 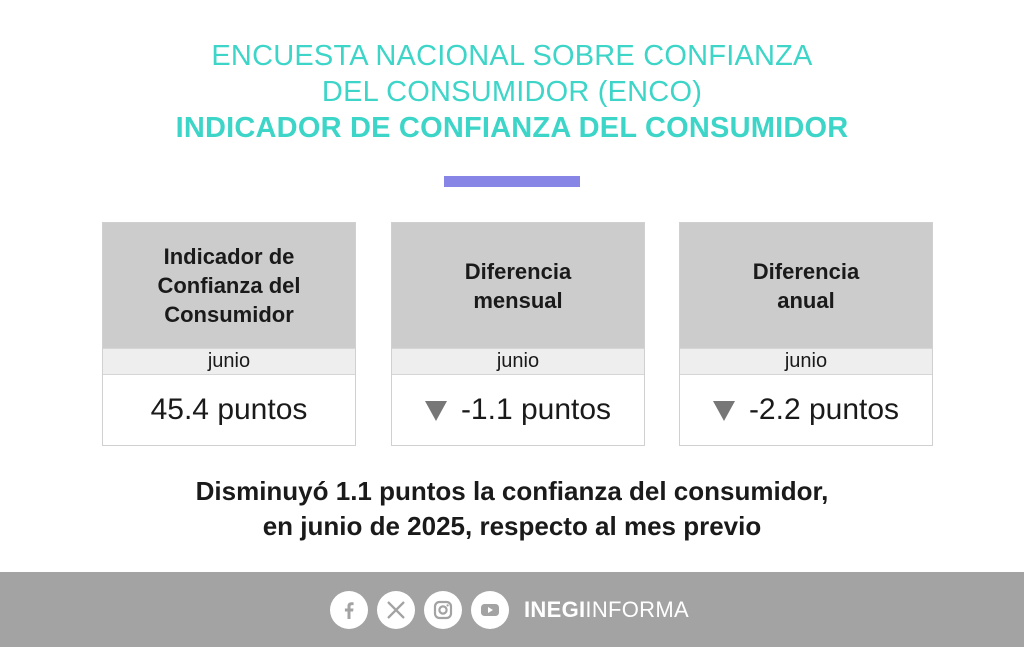 I want to click on card-value: 45.4 puntos, so click(x=229, y=410).